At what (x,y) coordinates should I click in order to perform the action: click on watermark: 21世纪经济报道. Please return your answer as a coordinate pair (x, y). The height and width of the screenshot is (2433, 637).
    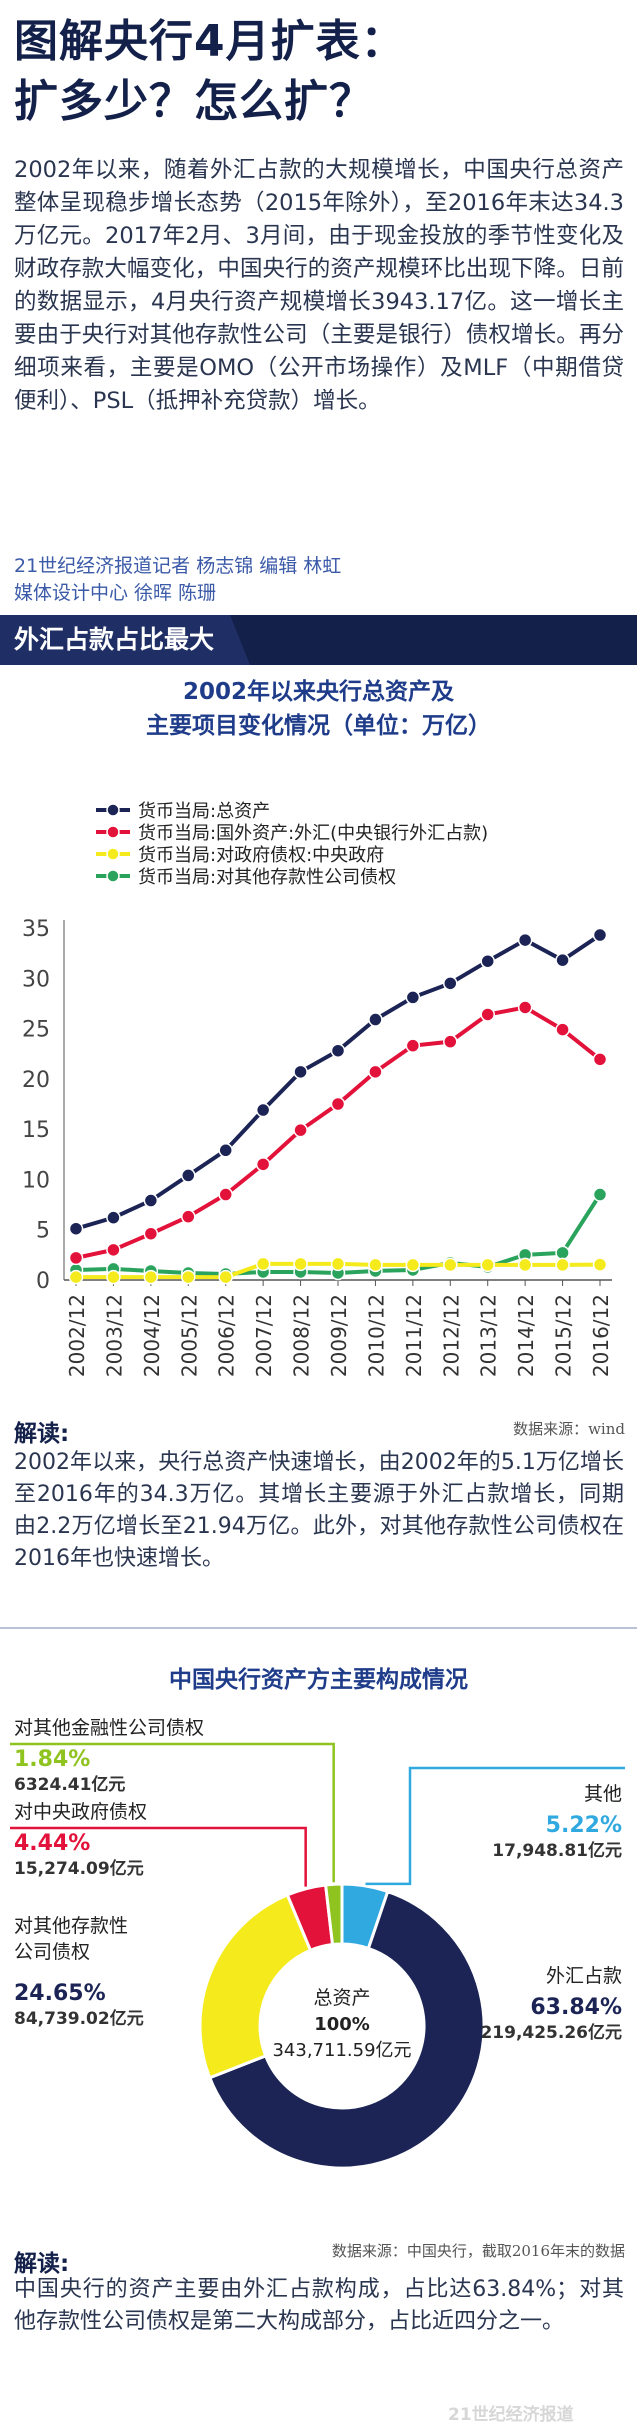
    Looking at the image, I should click on (511, 2415).